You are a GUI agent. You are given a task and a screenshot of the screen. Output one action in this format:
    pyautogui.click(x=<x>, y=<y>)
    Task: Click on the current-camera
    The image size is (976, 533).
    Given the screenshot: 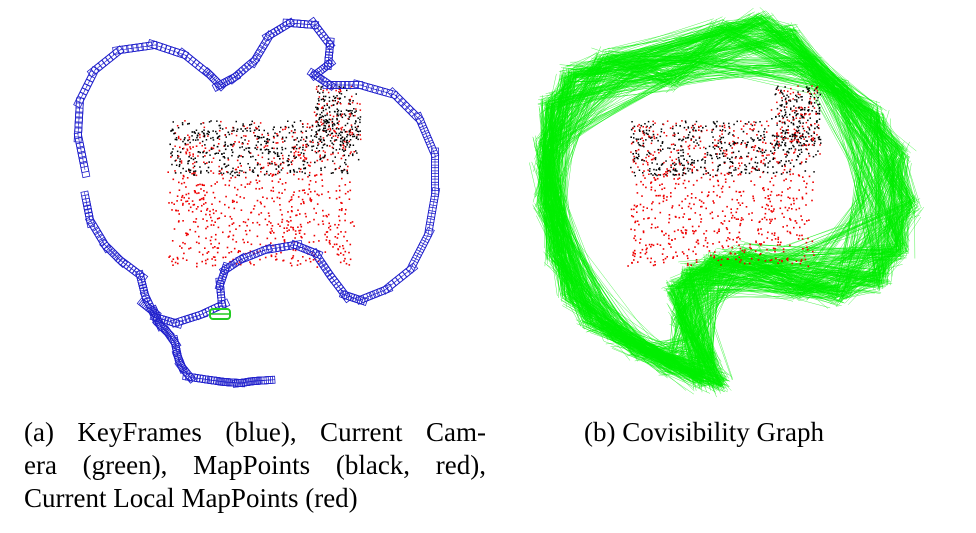 What is the action you would take?
    pyautogui.click(x=220, y=314)
    